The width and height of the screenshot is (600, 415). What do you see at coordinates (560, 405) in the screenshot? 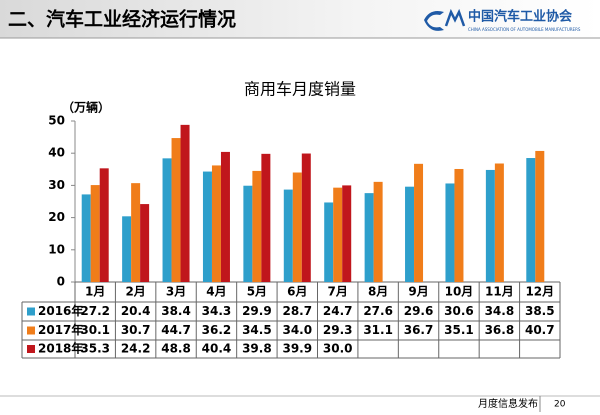
I see `page-number: 20` at bounding box center [560, 405].